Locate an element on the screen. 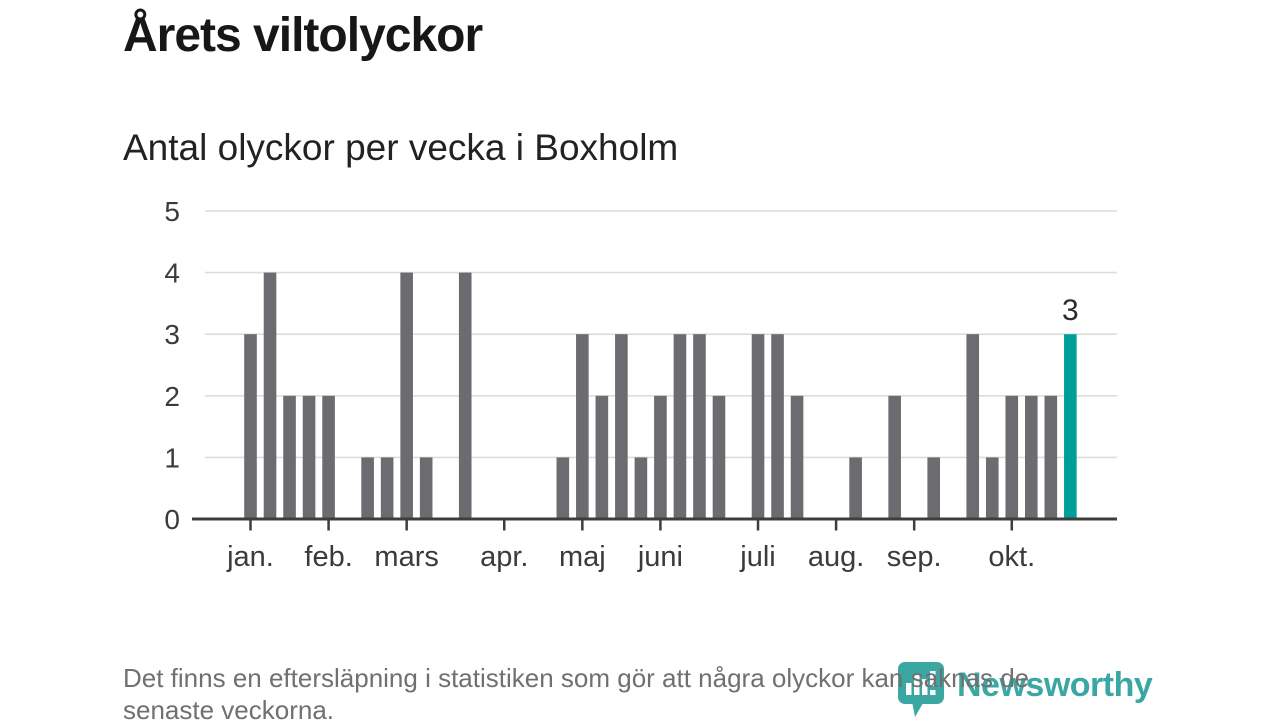  newsworthy-logo-text: Newsworthy is located at coordinates (1055, 685).